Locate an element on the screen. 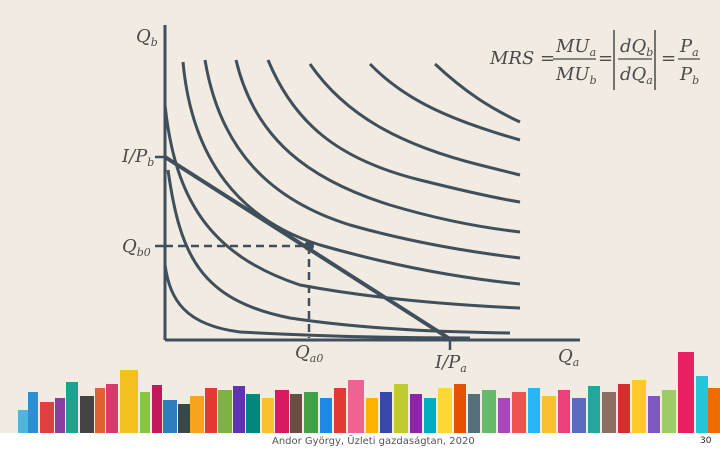 Image resolution: width=720 pixels, height=450 pixels. qb0-label: Qb0 is located at coordinates (136, 247).